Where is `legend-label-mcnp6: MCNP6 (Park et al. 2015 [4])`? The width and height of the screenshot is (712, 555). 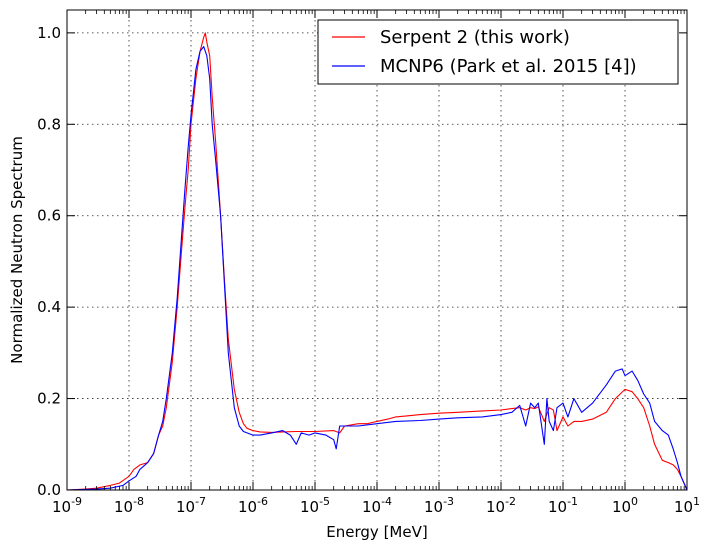
legend-label-mcnp6: MCNP6 (Park et al. 2015 [4]) is located at coordinates (508, 66).